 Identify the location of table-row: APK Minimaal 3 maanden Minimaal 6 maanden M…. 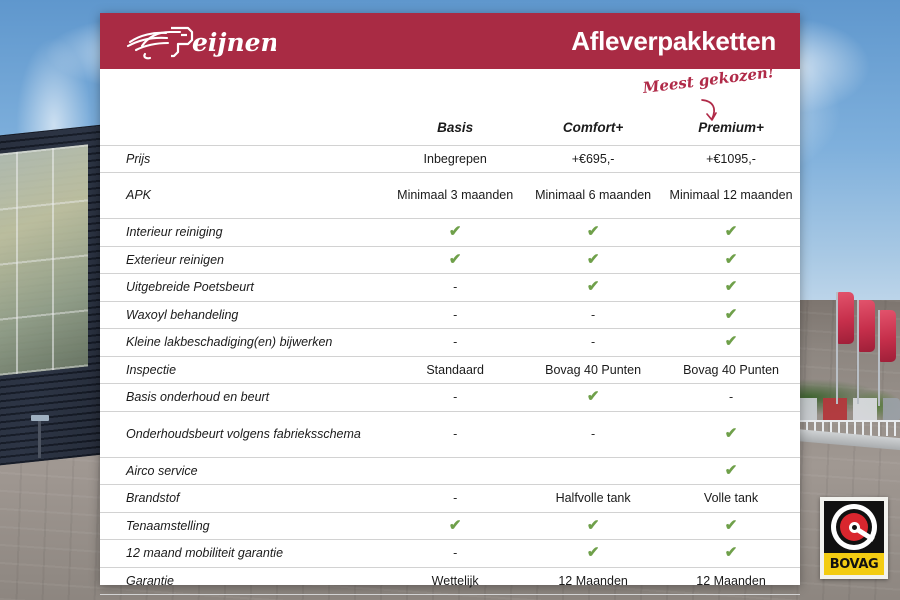
(450, 195).